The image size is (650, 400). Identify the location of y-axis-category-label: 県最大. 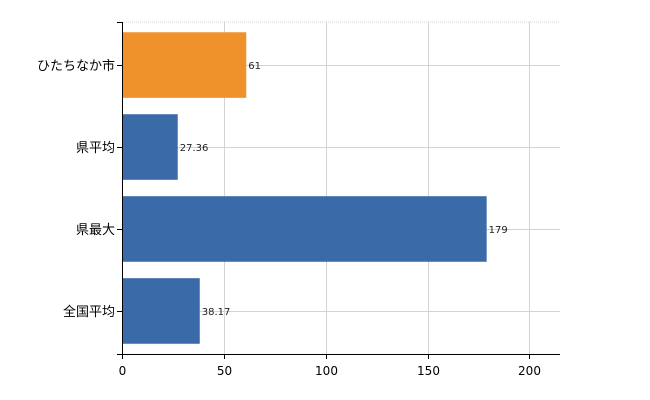
(95, 230).